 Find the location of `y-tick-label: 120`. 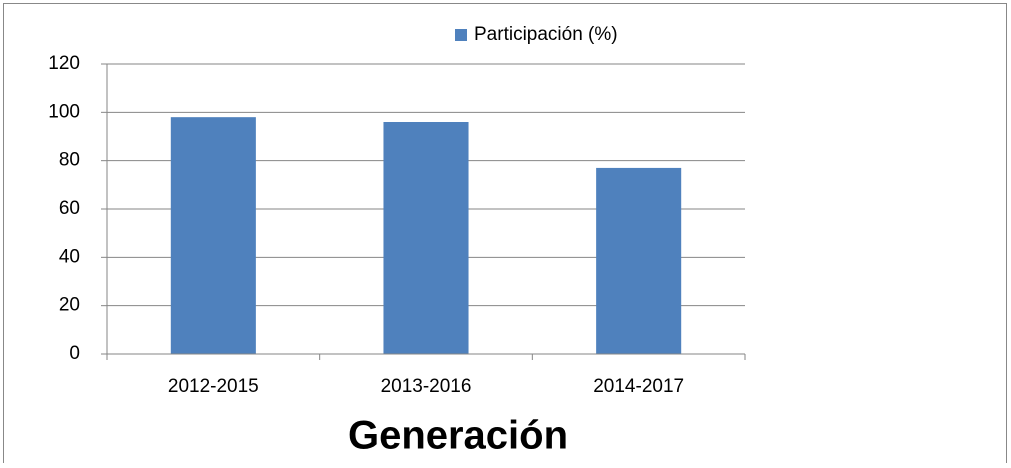

y-tick-label: 120 is located at coordinates (64, 63).